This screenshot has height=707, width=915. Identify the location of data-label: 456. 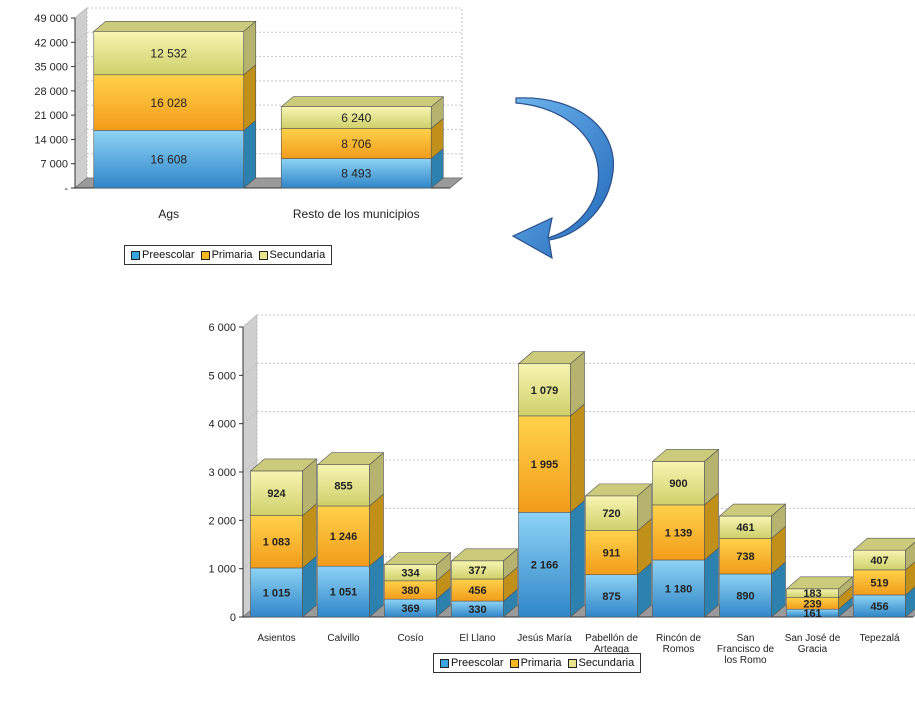
(879, 607).